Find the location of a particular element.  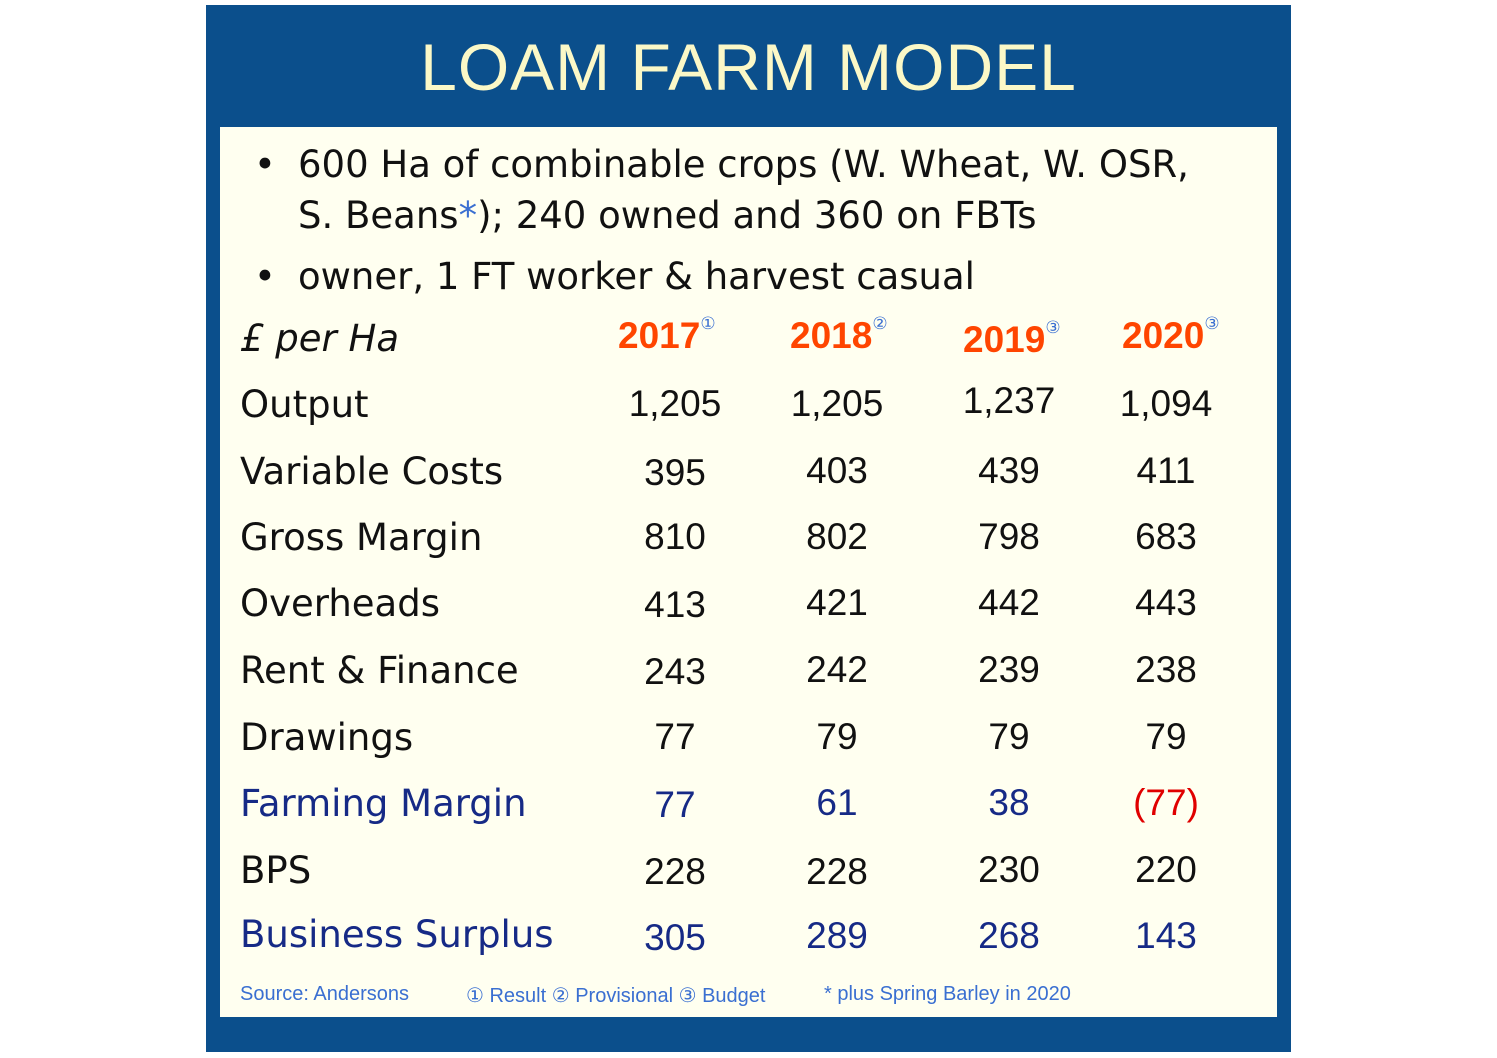

table-cell: 289 is located at coordinates (837, 935).